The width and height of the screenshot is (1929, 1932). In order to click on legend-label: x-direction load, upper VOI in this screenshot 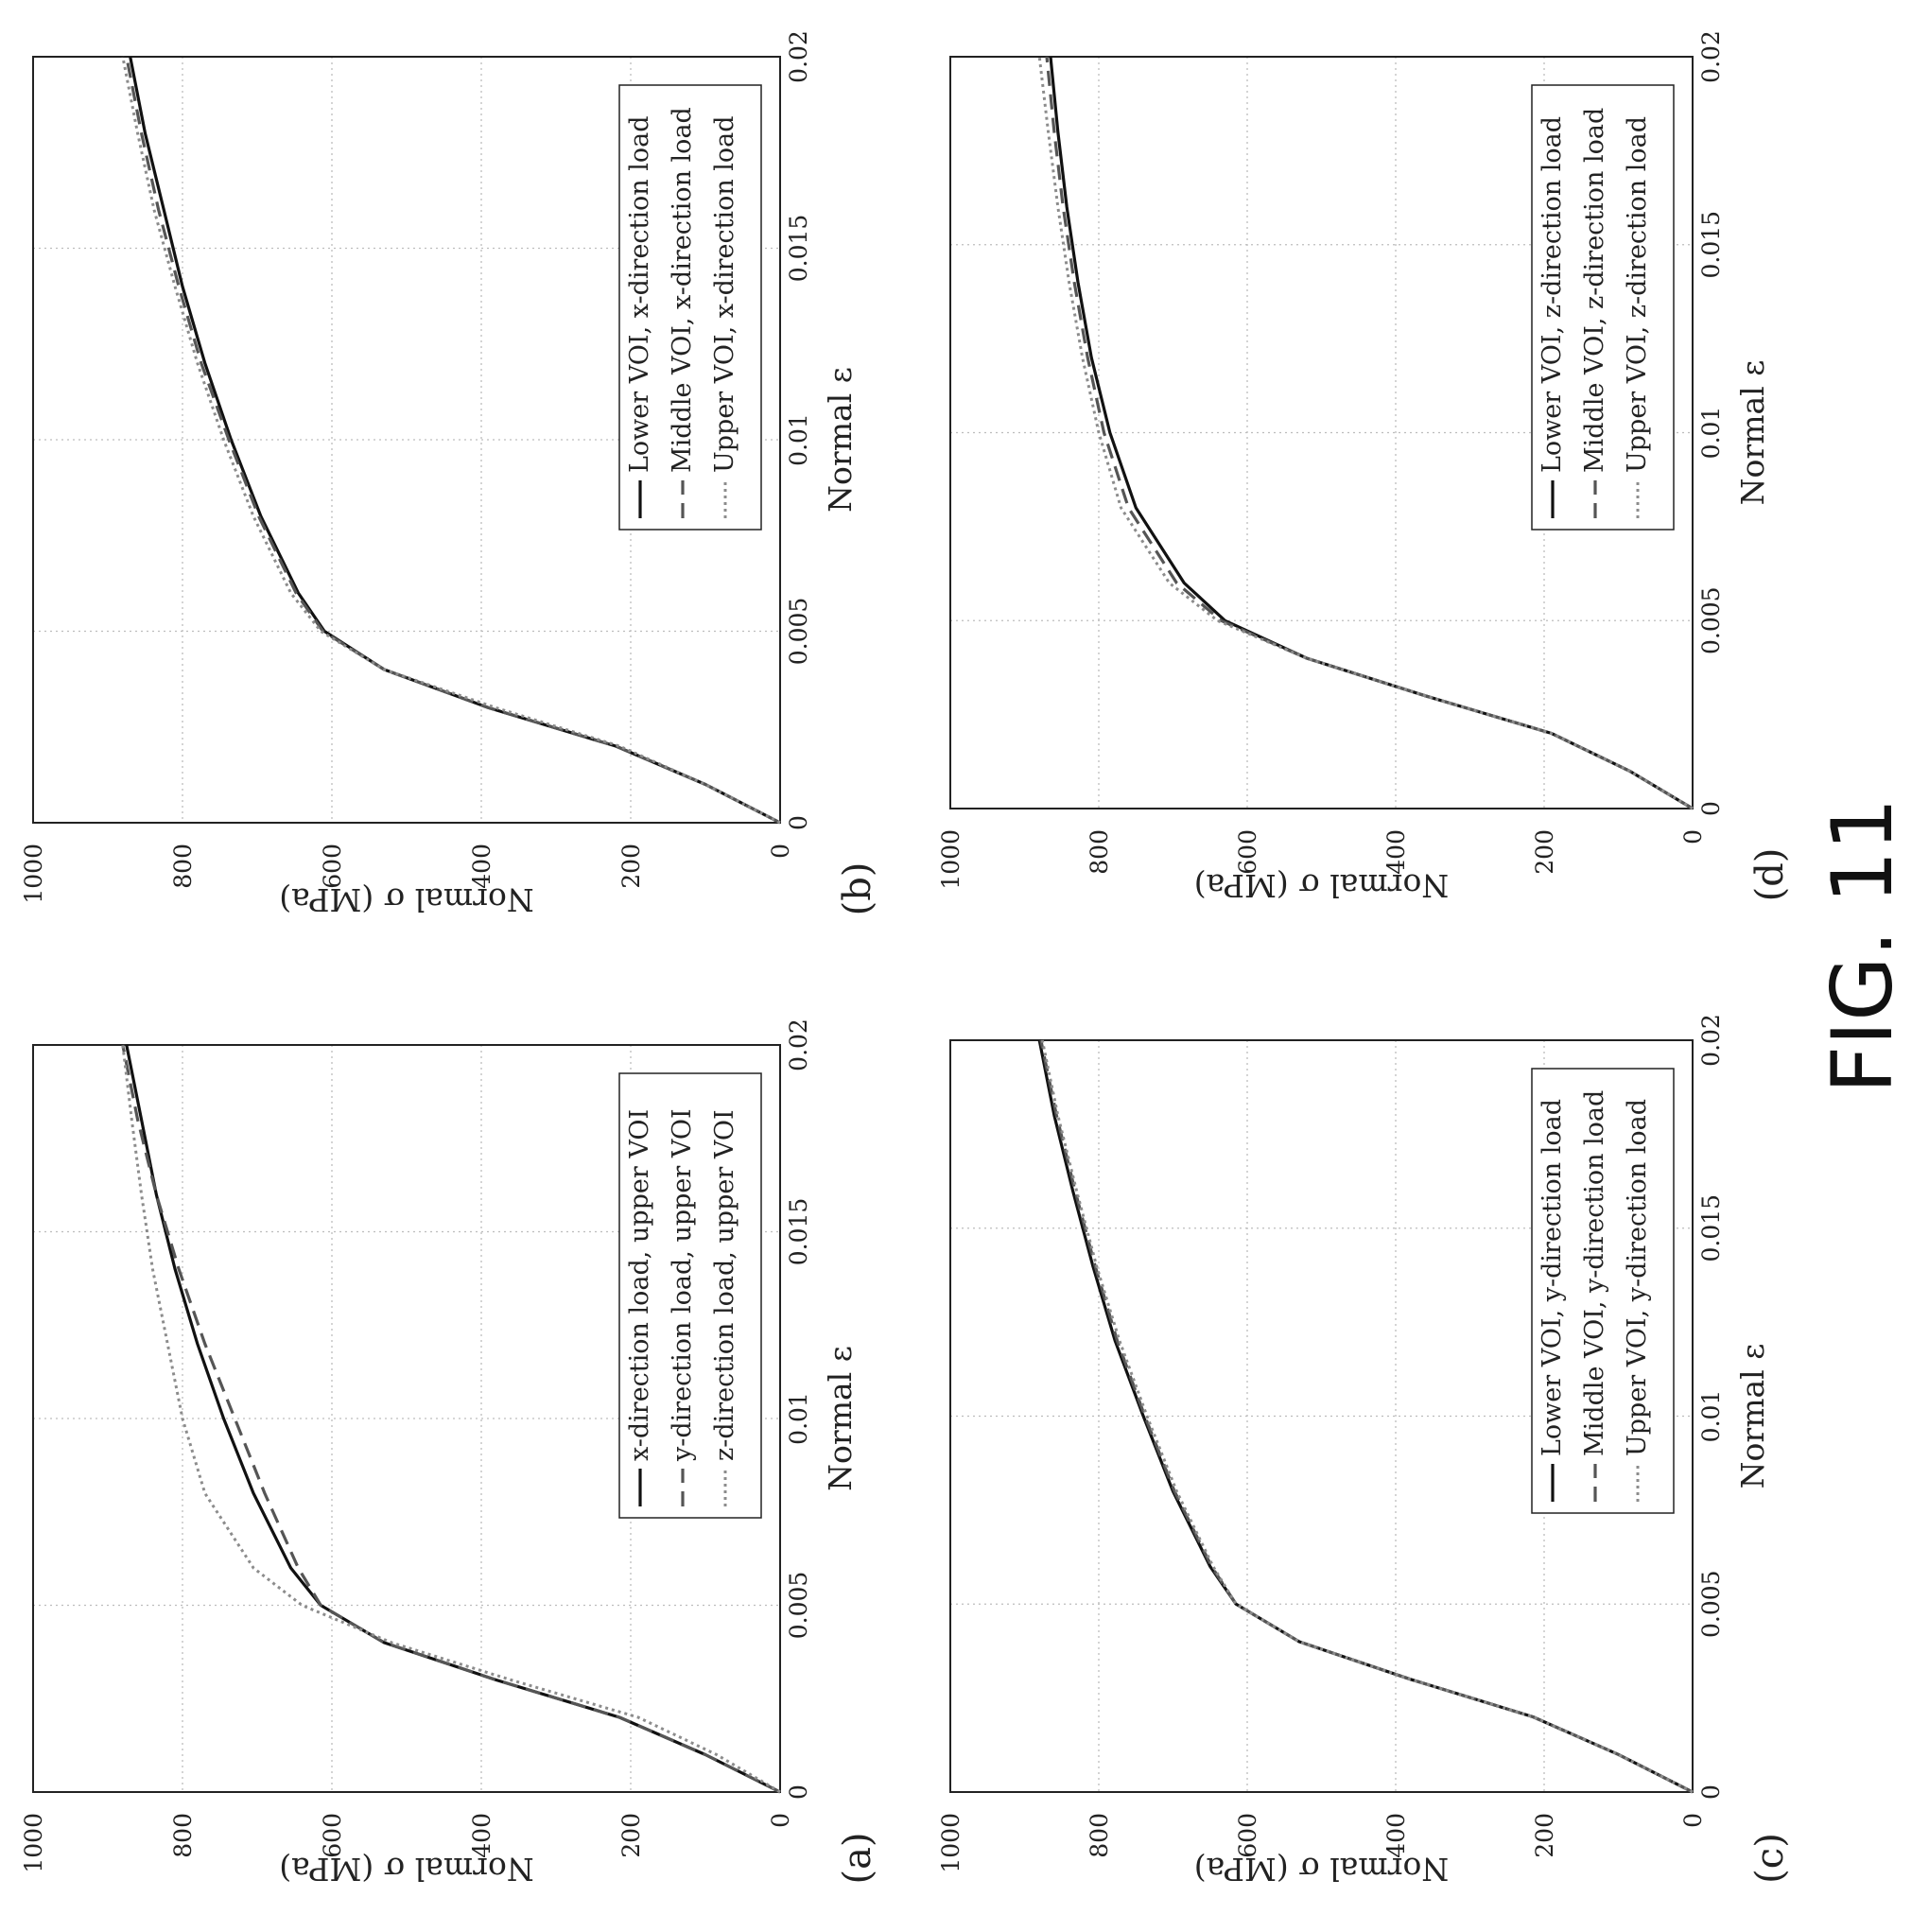, I will do `click(639, 1285)`.